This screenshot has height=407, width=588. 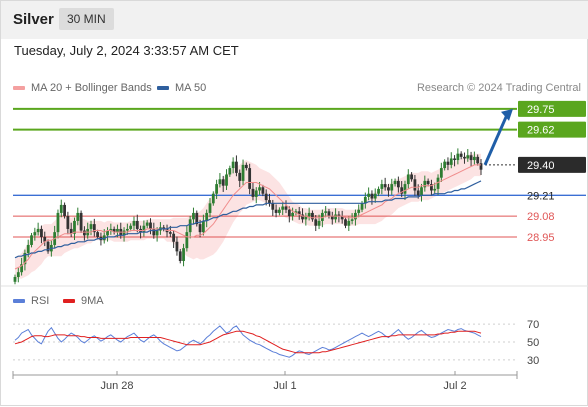 What do you see at coordinates (126, 50) in the screenshot?
I see `datetime-label: Tuesday, July 2, 2024 3:33:57 AM CET` at bounding box center [126, 50].